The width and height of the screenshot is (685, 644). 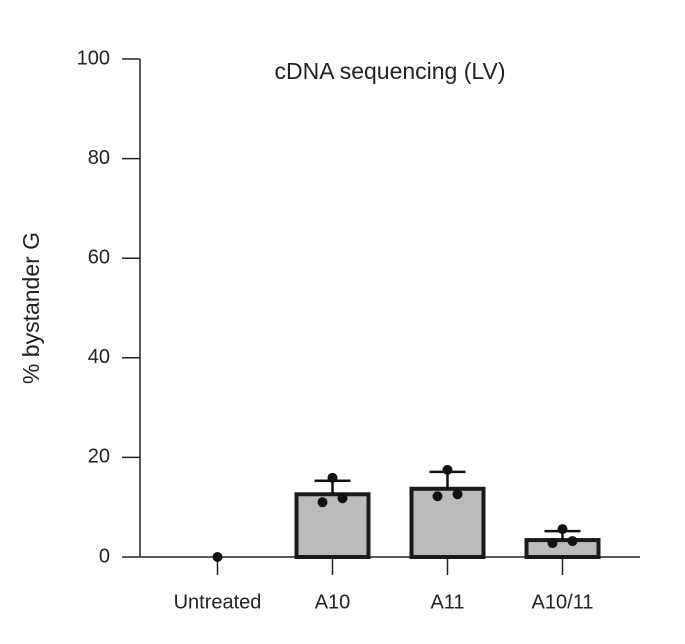 What do you see at coordinates (99, 357) in the screenshot?
I see `y-tick-label: 40` at bounding box center [99, 357].